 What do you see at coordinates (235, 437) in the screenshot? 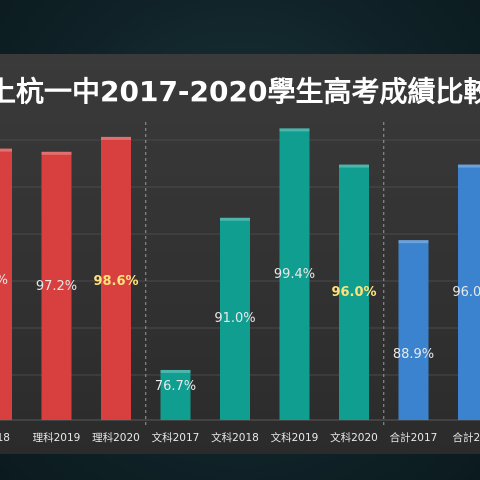
I see `x-tick-label: 文科2018` at bounding box center [235, 437].